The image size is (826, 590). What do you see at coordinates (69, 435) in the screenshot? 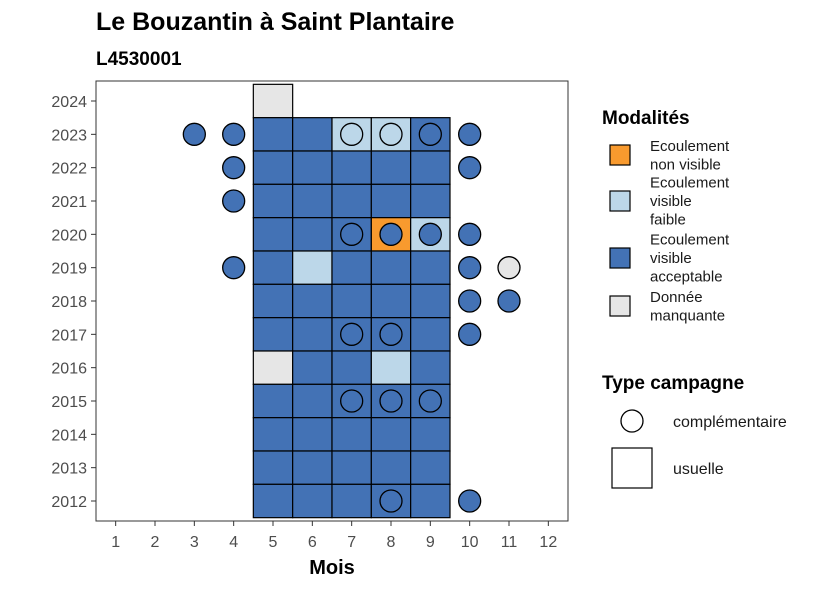
I see `y-tick-label: 2014` at bounding box center [69, 435].